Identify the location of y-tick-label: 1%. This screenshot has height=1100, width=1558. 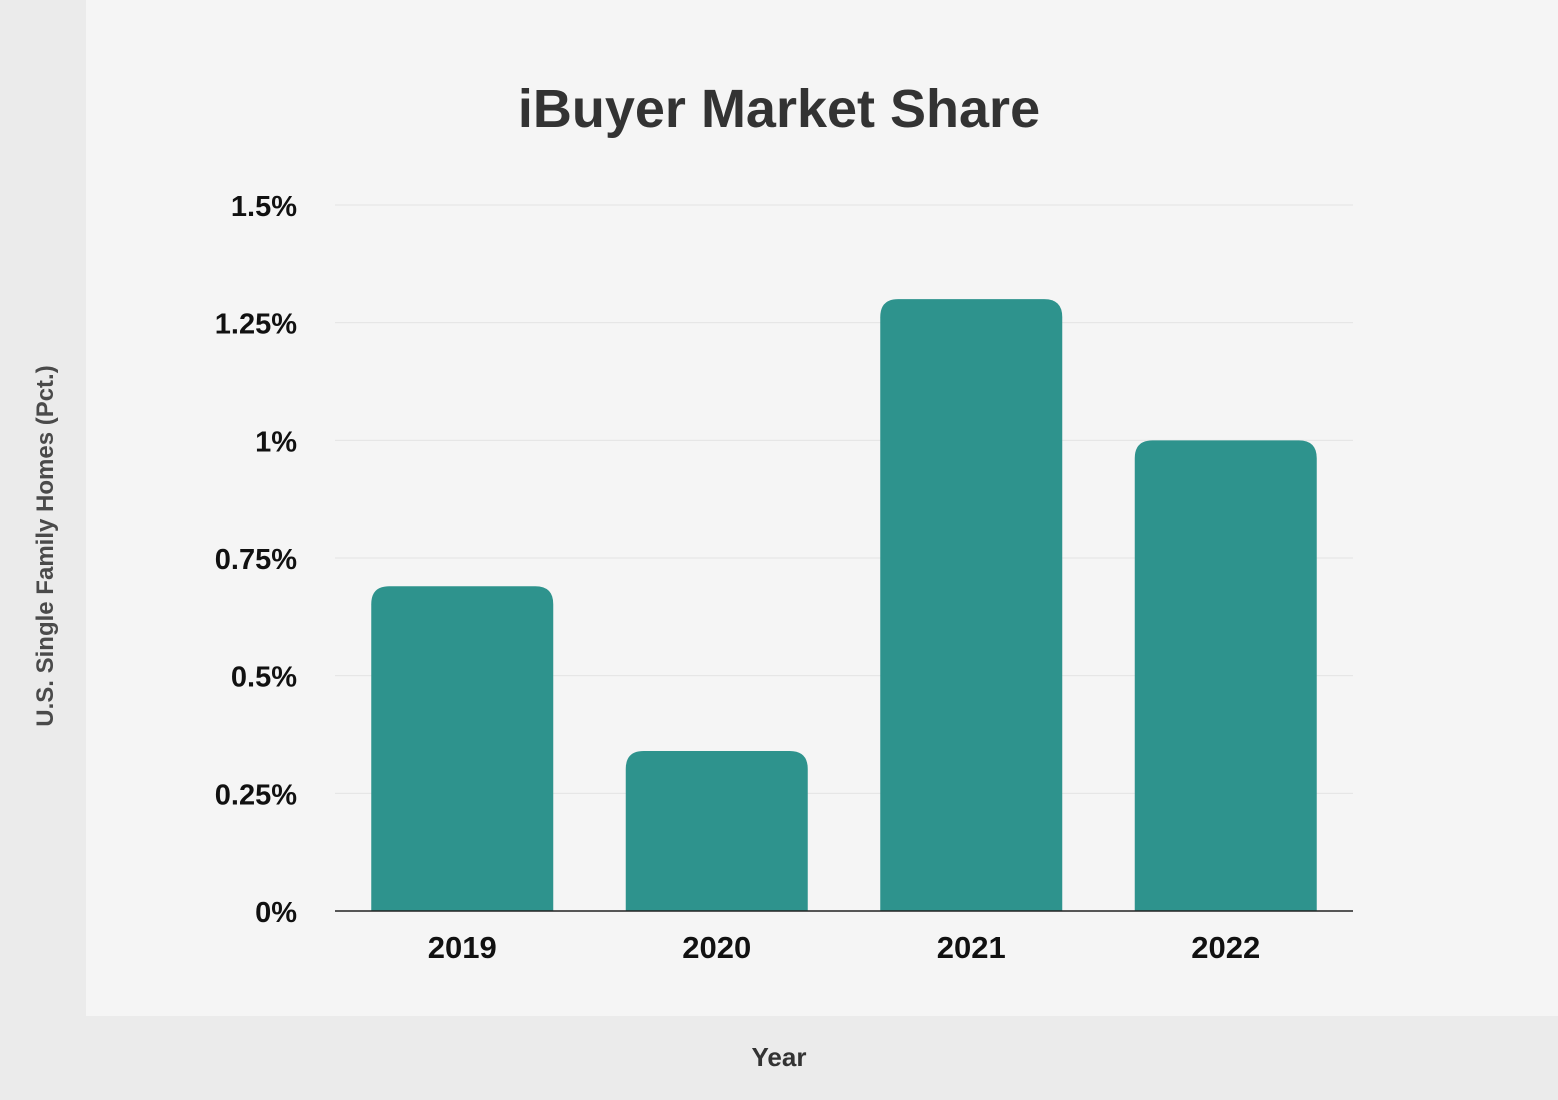
(276, 442).